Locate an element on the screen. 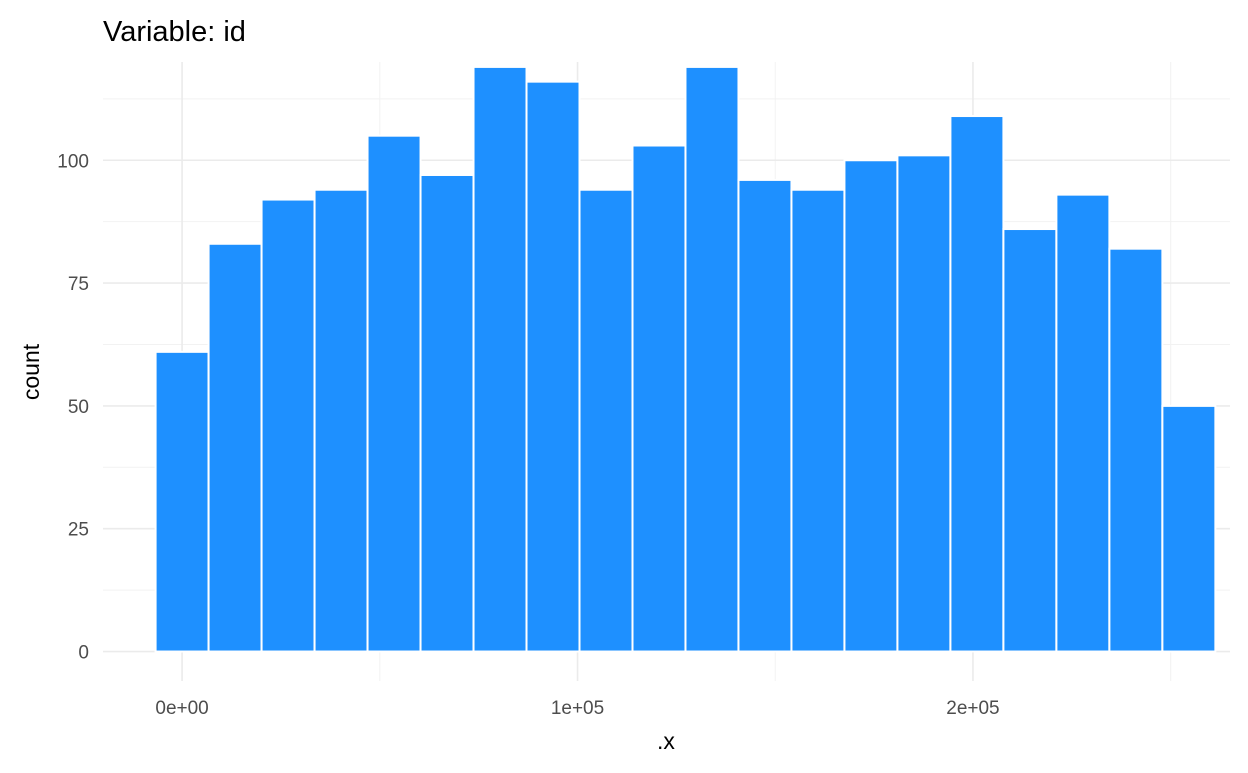 The height and width of the screenshot is (773, 1248). y-axis-tick-labels: 0 25 50 75 100 is located at coordinates (73, 407).